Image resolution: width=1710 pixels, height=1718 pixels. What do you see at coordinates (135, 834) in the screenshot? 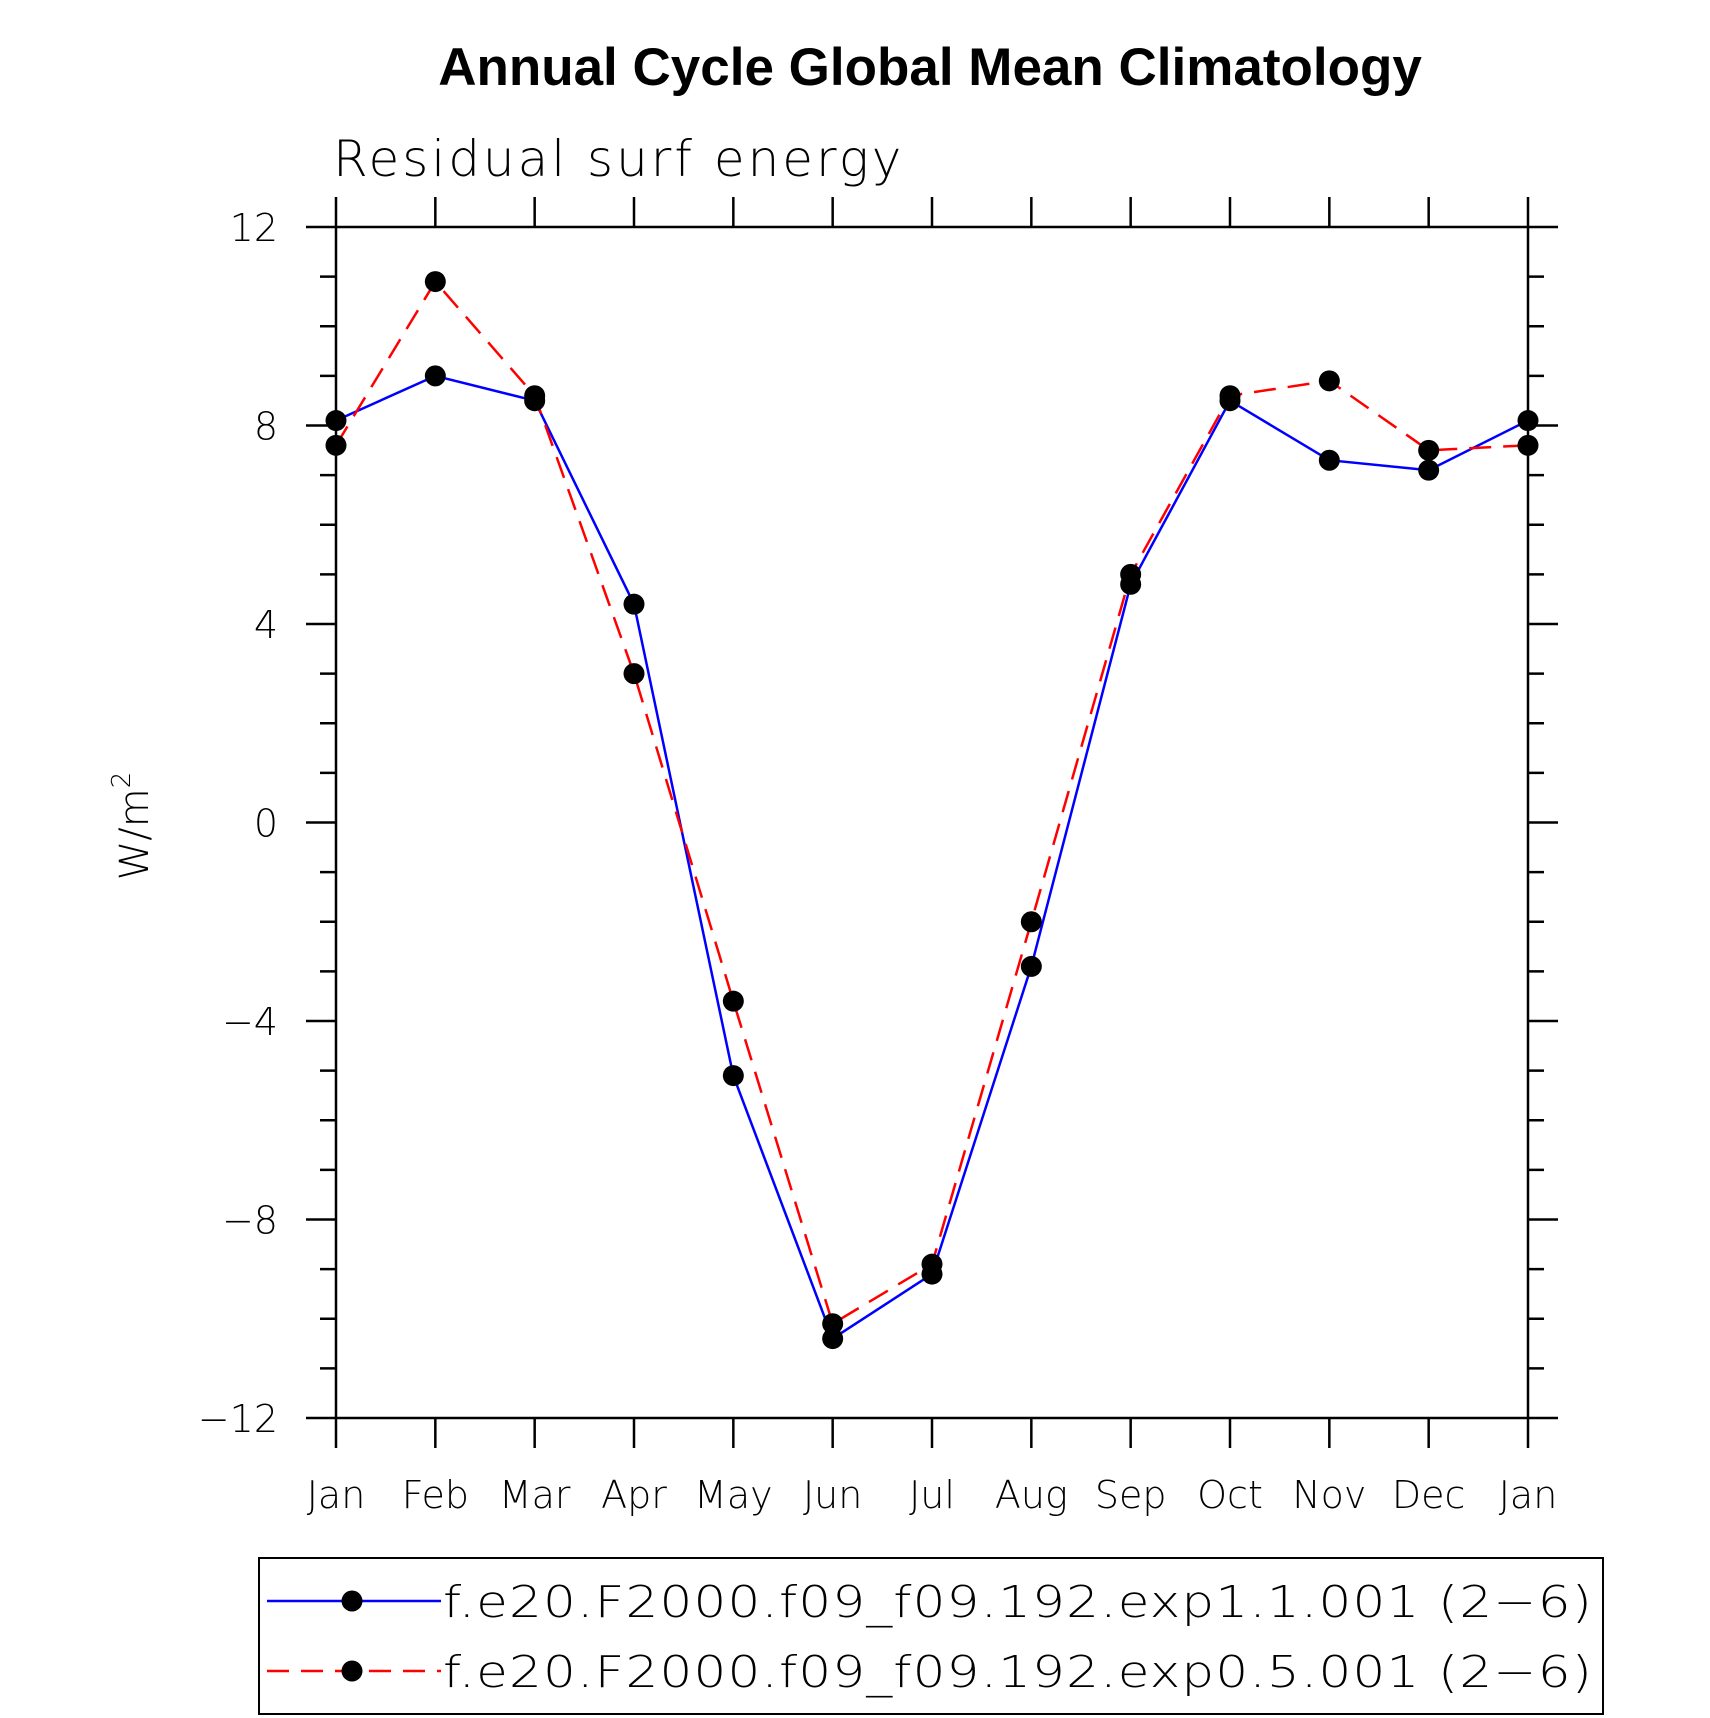
I see `y-axis-label-text: W/m` at bounding box center [135, 834].